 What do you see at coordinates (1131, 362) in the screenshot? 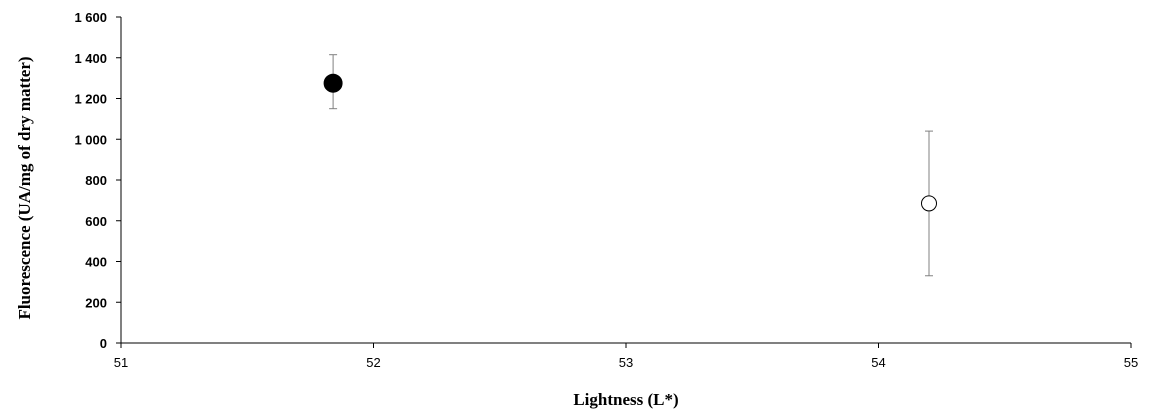
I see `x-tick-label: 55` at bounding box center [1131, 362].